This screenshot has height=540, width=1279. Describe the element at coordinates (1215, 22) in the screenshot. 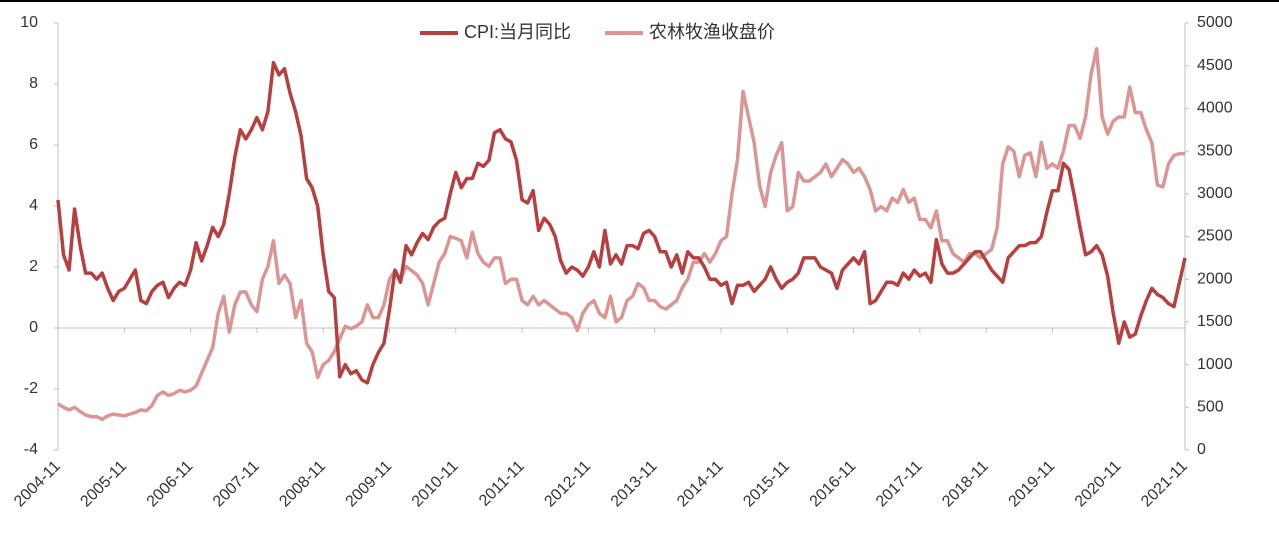

I see `y2-tick-label: 5000` at that location.